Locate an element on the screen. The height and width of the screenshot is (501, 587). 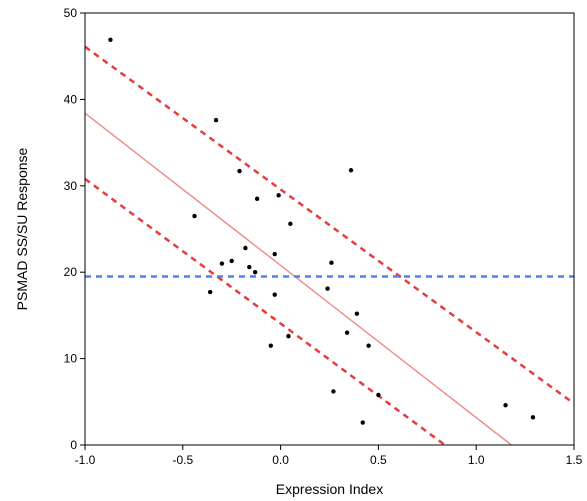
x-tick-label: 1.5 is located at coordinates (574, 460).